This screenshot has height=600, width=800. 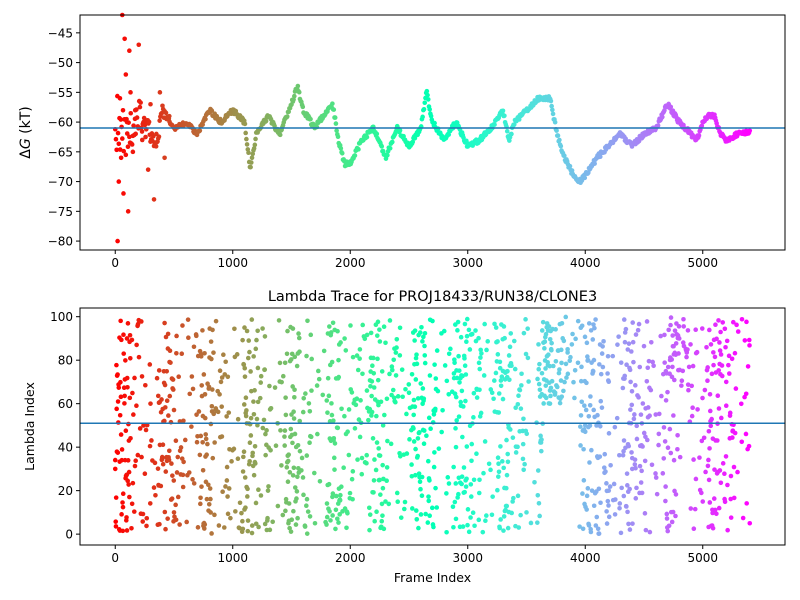 What do you see at coordinates (65, 404) in the screenshot?
I see `y-tick-label: 60` at bounding box center [65, 404].